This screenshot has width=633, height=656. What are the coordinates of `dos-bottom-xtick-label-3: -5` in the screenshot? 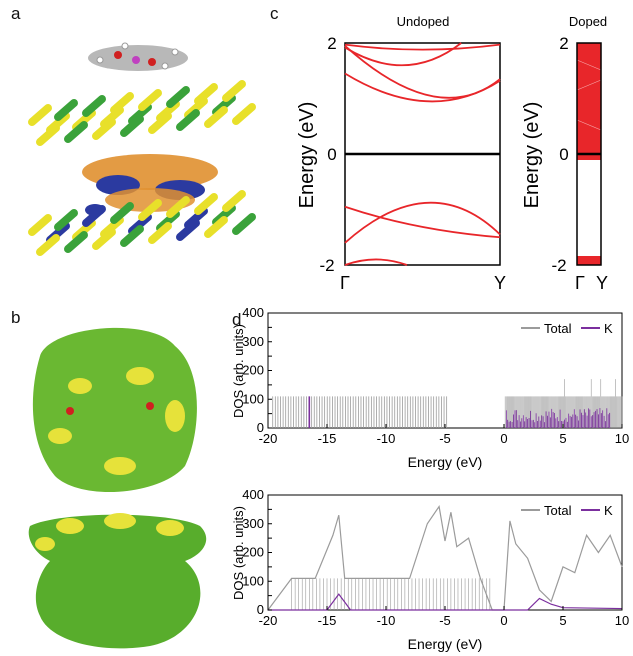 It's located at (445, 620).